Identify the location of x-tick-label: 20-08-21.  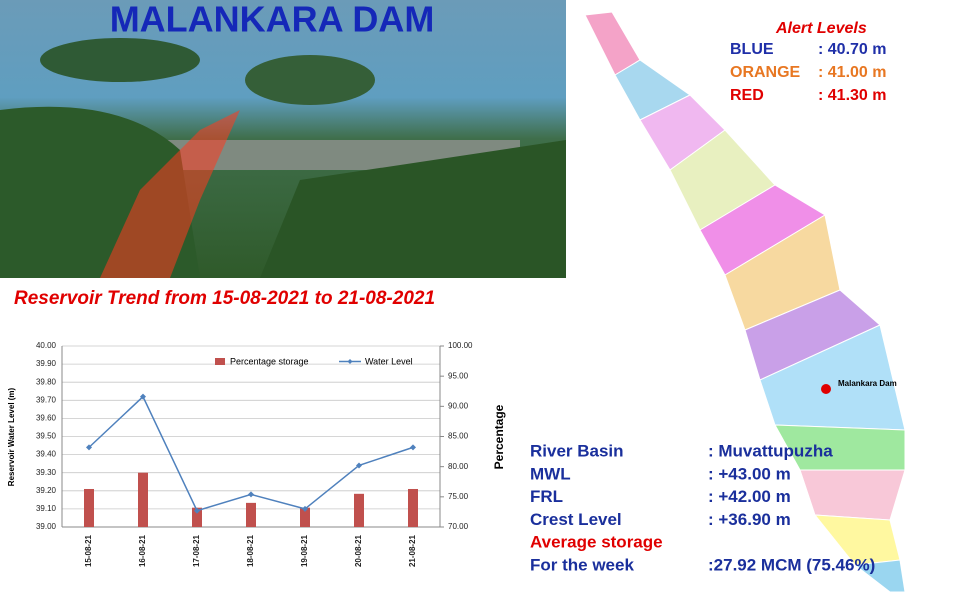
(358, 550).